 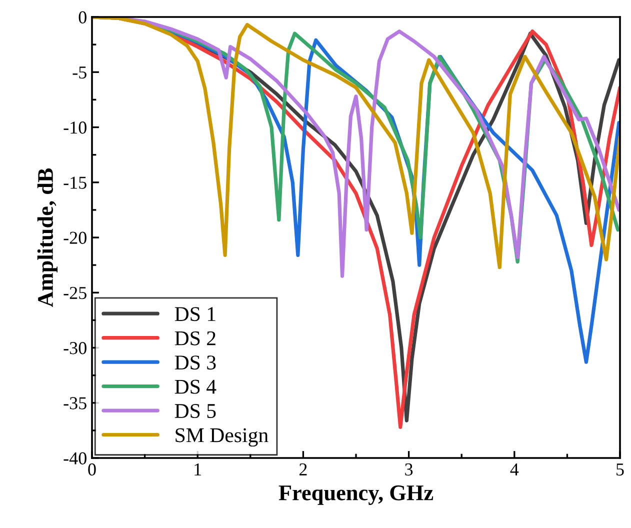 I want to click on x-tick-label: 3, so click(x=409, y=469).